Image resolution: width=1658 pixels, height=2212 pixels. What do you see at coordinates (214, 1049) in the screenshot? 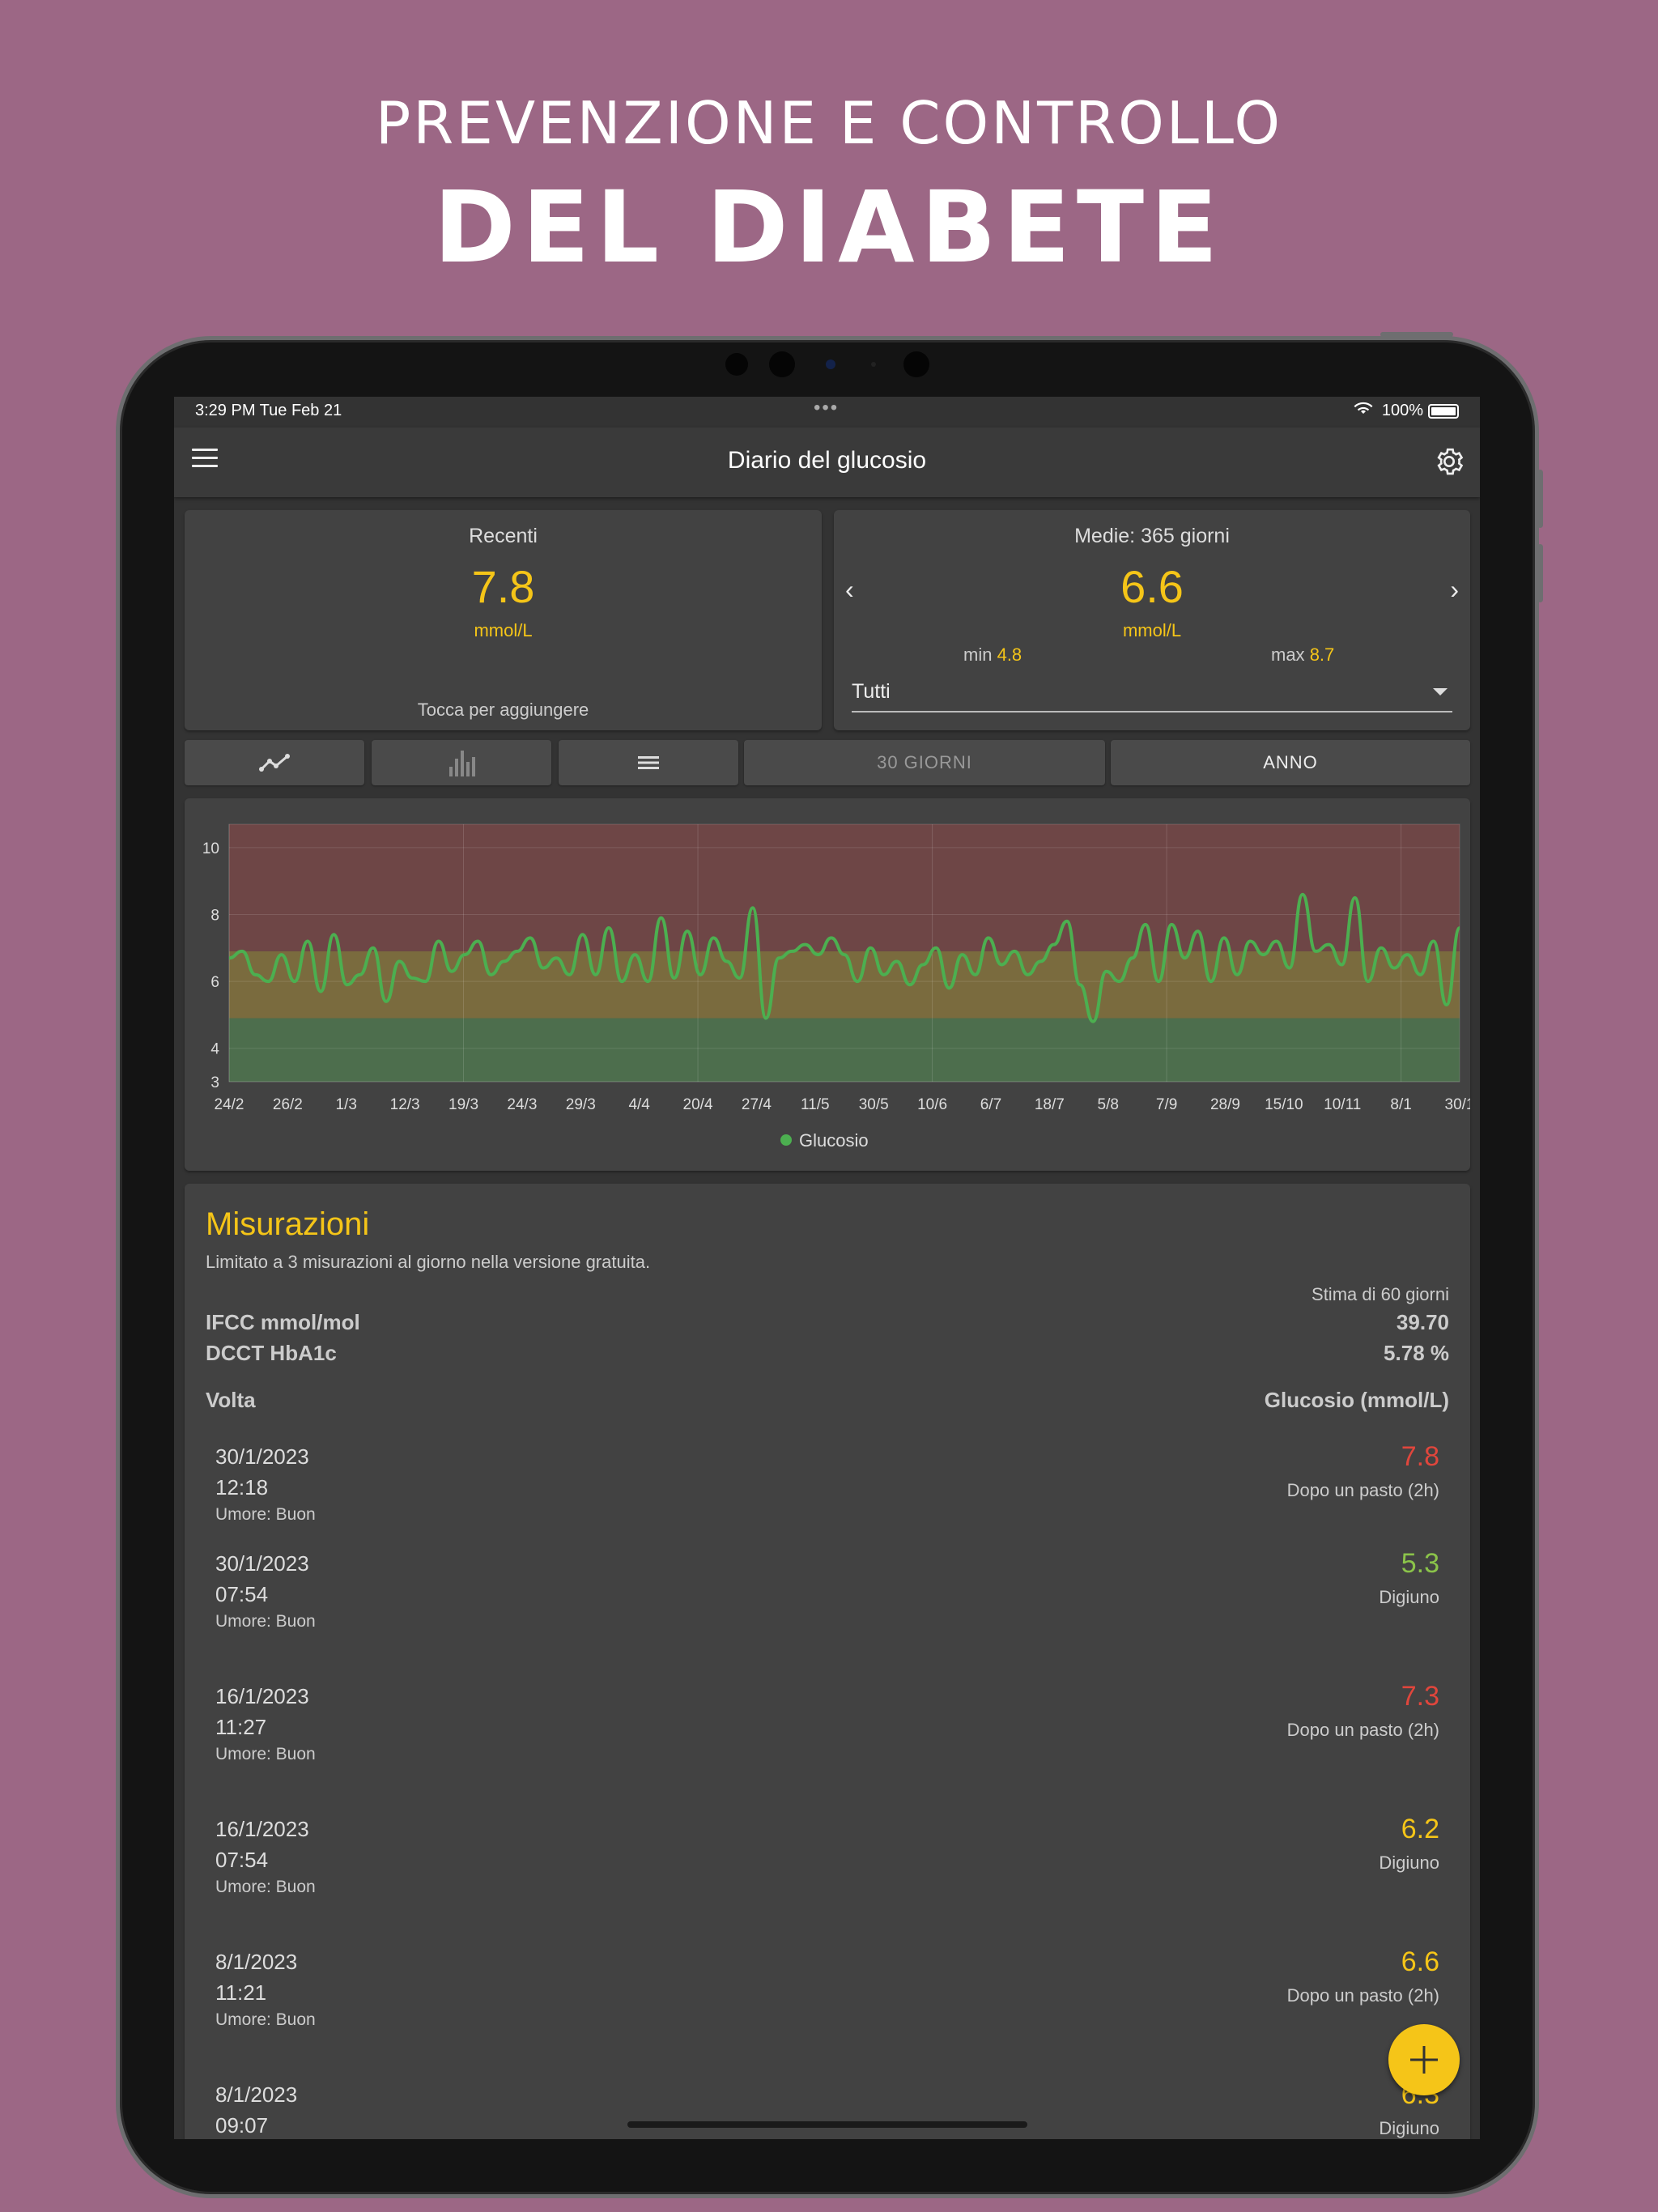
I see `chart-y-tick: 4` at bounding box center [214, 1049].